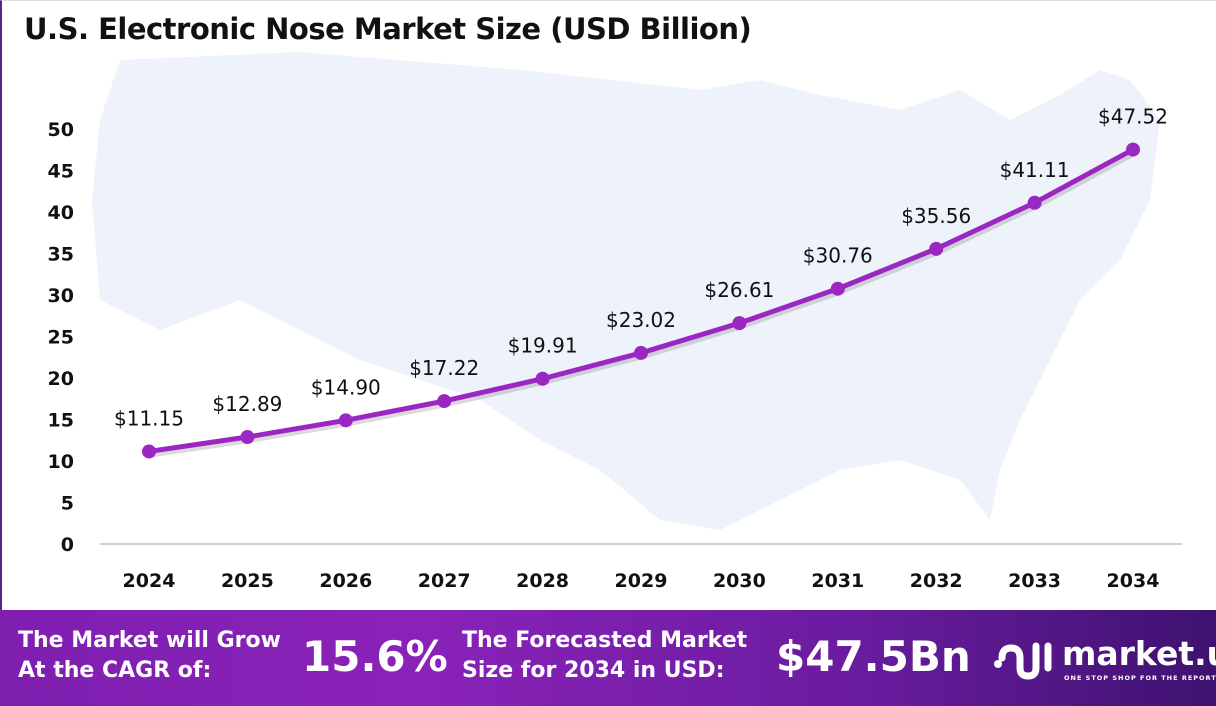 Image resolution: width=1216 pixels, height=706 pixels. What do you see at coordinates (936, 216) in the screenshot?
I see `data-label: $35.56` at bounding box center [936, 216].